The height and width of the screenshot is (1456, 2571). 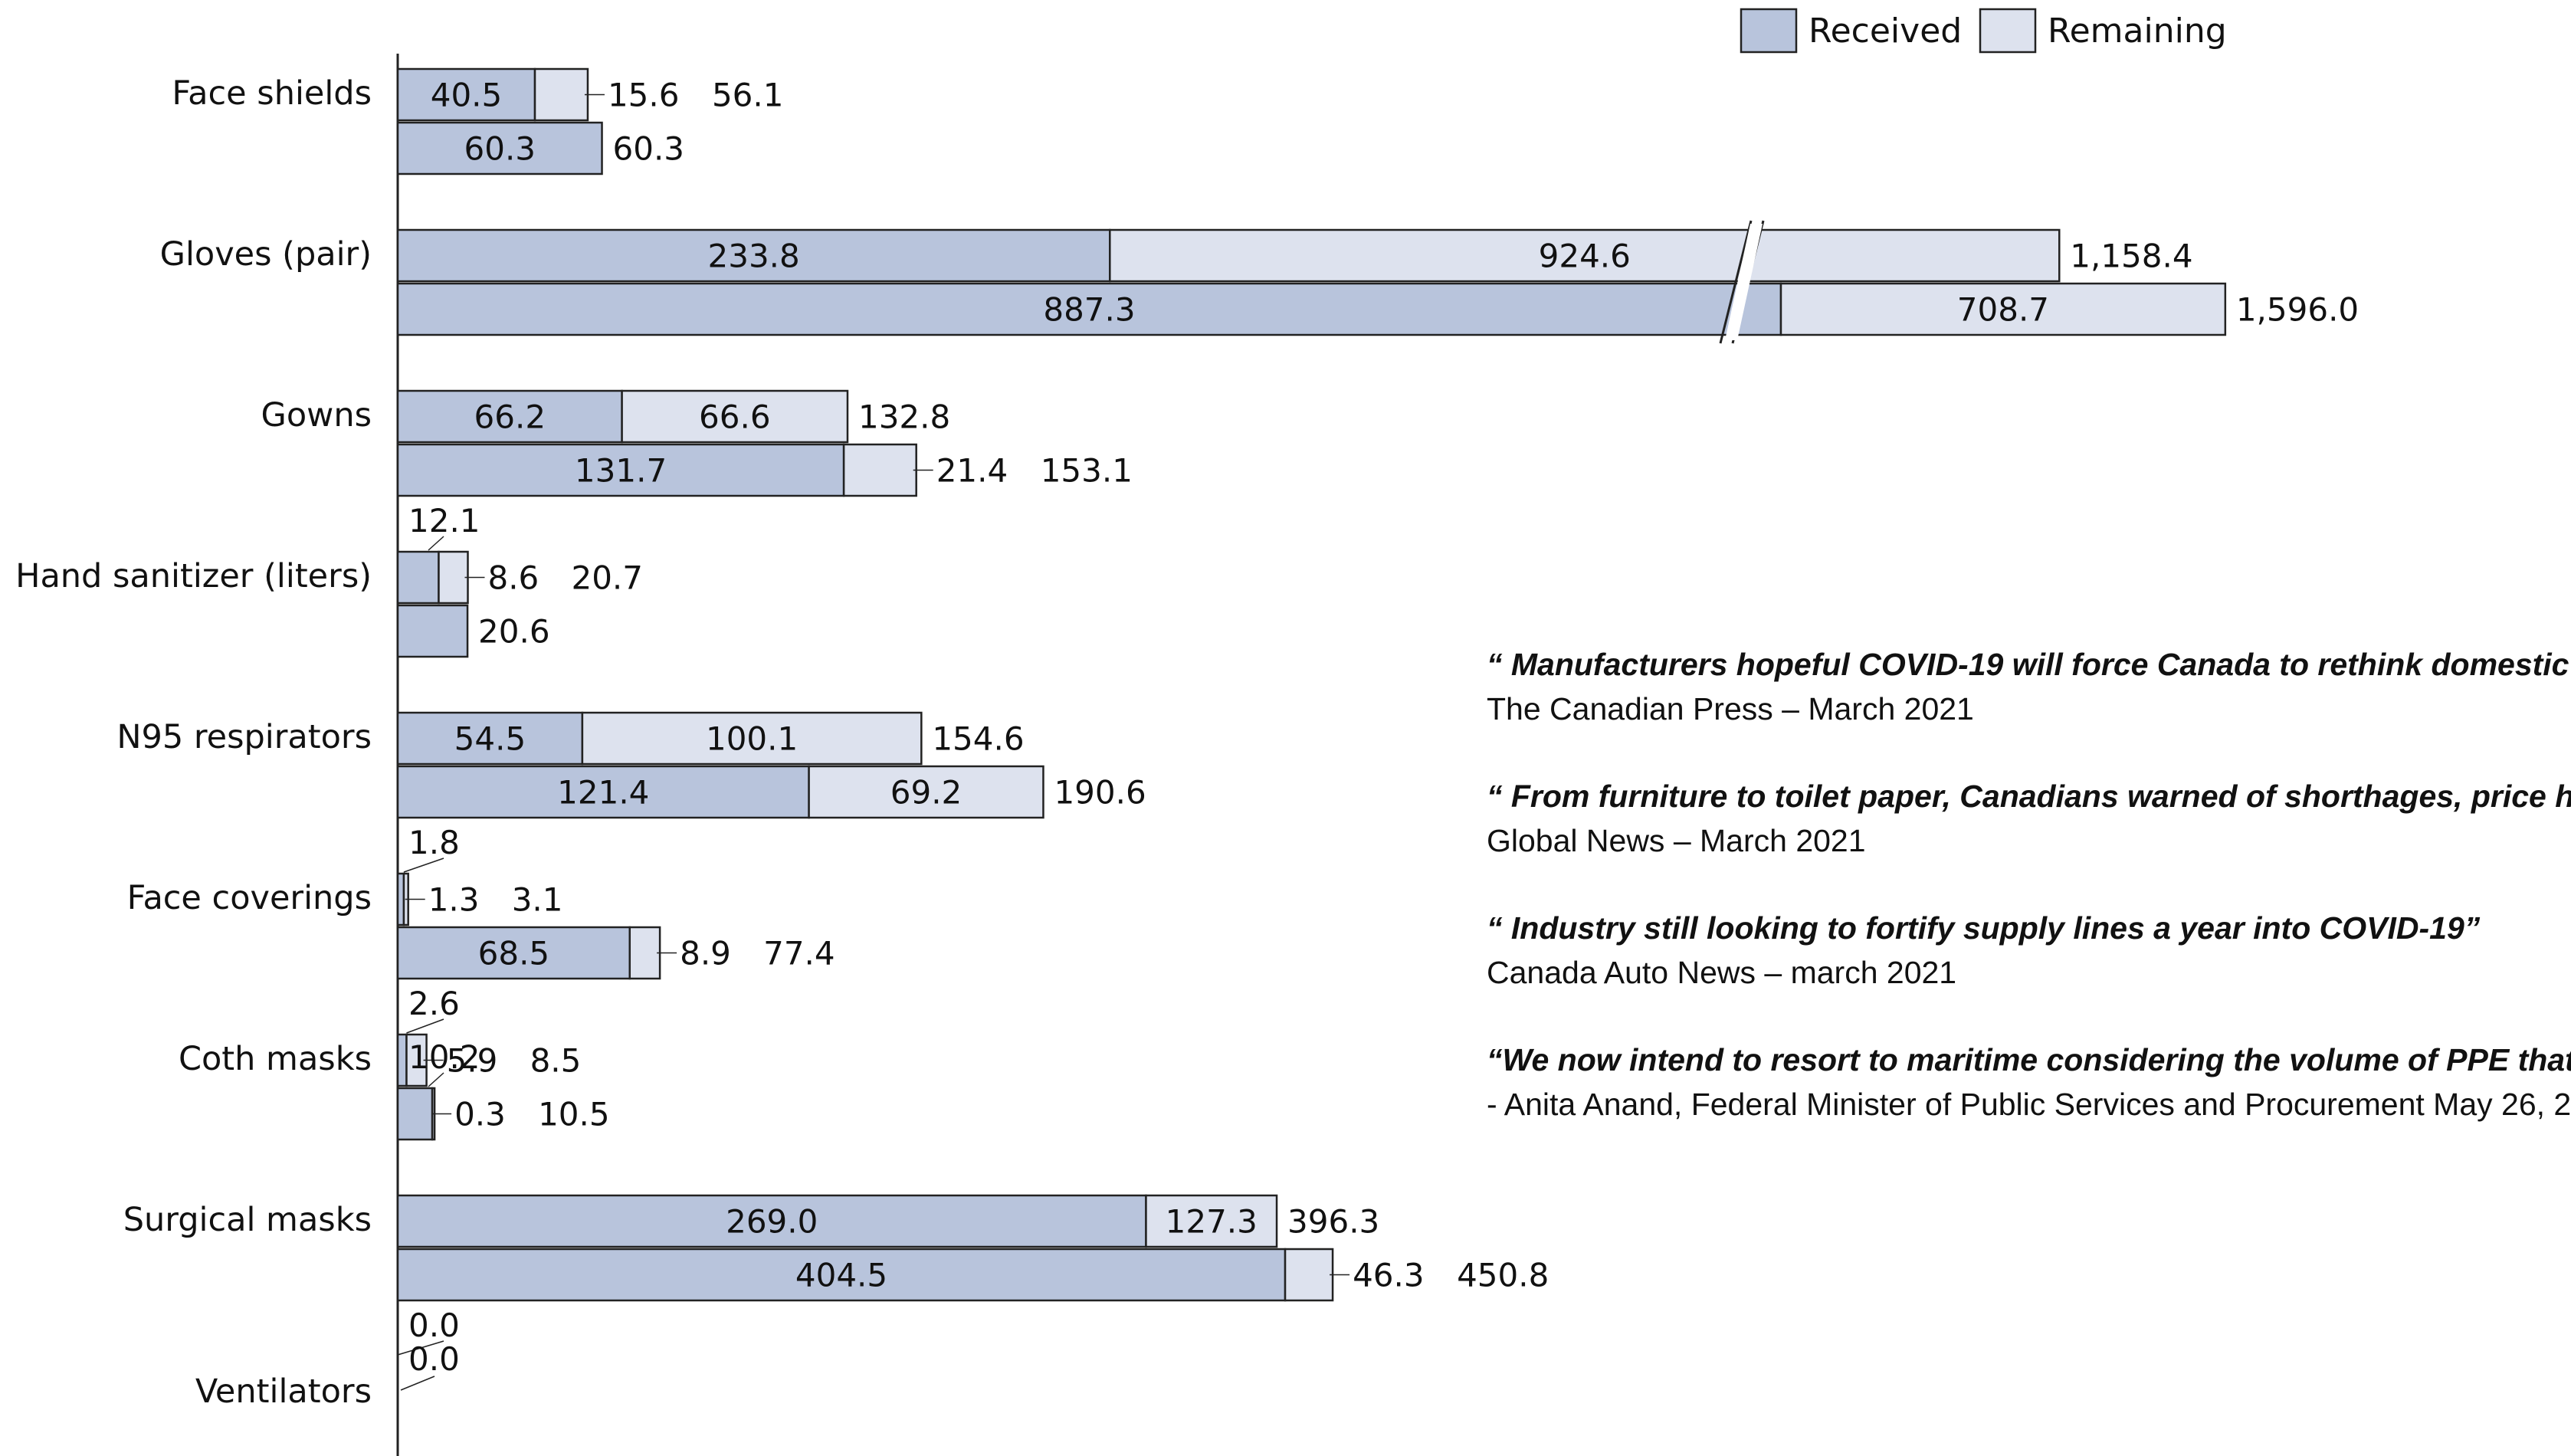 What do you see at coordinates (1676, 840) in the screenshot?
I see `quote-source: Global News – March 2021` at bounding box center [1676, 840].